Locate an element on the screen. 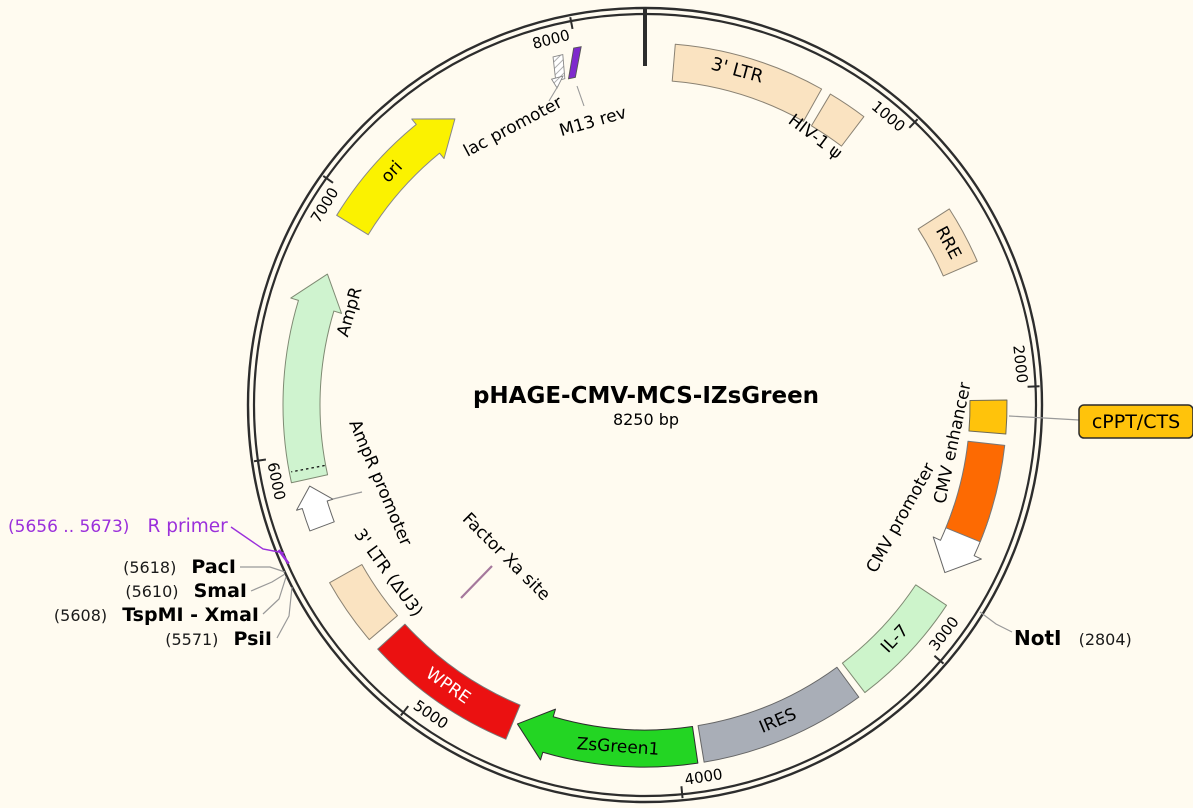 The image size is (1193, 808). callout-paci is located at coordinates (263, 569).